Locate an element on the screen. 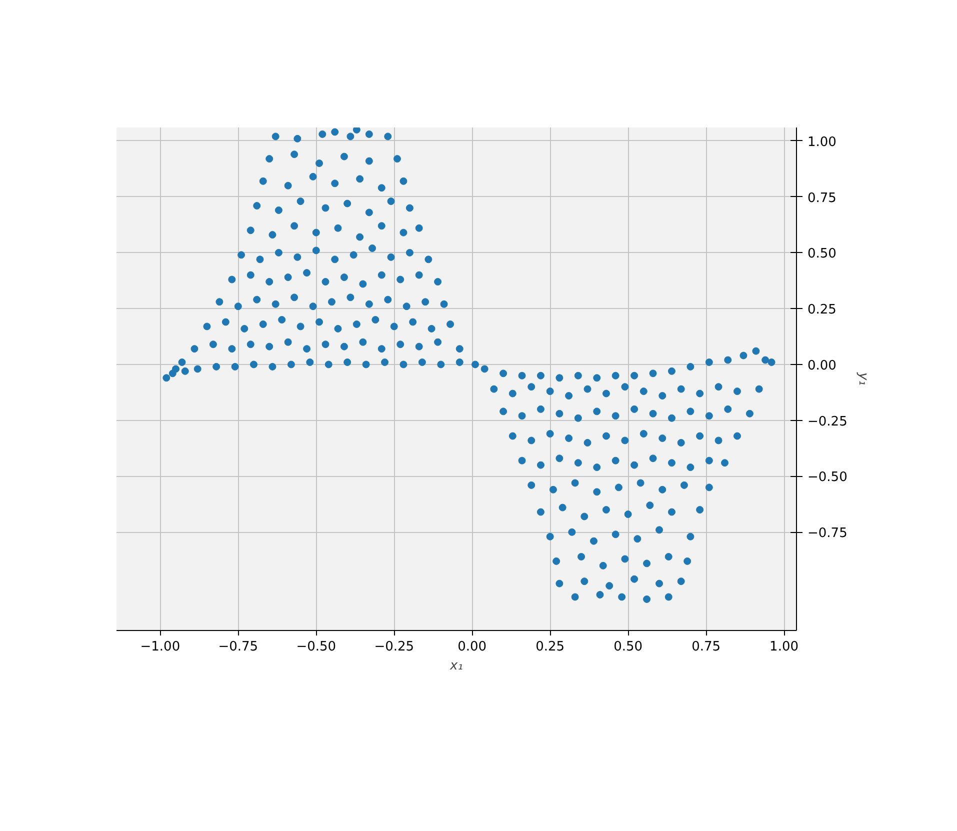 The width and height of the screenshot is (957, 831). y-tick-label: 0.25 is located at coordinates (822, 310).